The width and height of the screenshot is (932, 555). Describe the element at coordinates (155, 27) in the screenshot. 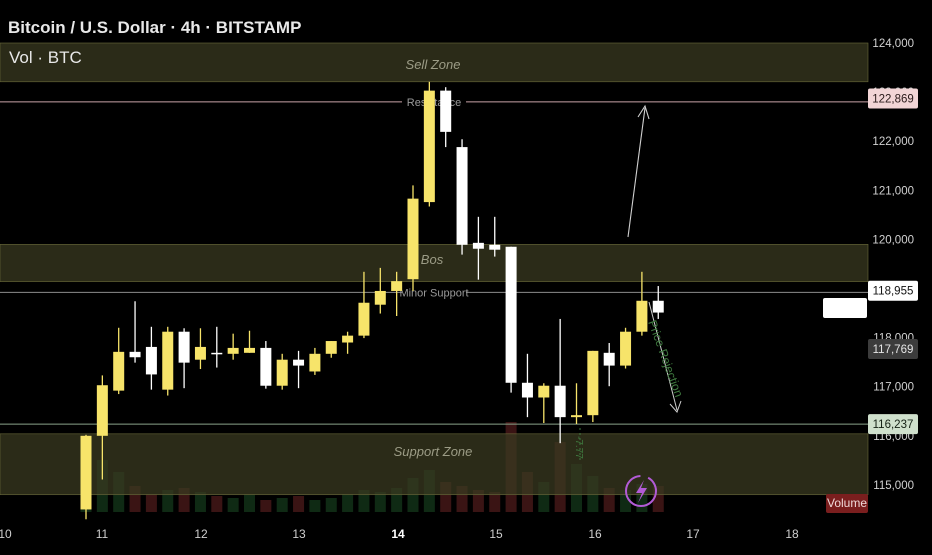

I see `chart-title: Bitcoin / U.S. Dollar · 4h · BITSTAMP` at that location.